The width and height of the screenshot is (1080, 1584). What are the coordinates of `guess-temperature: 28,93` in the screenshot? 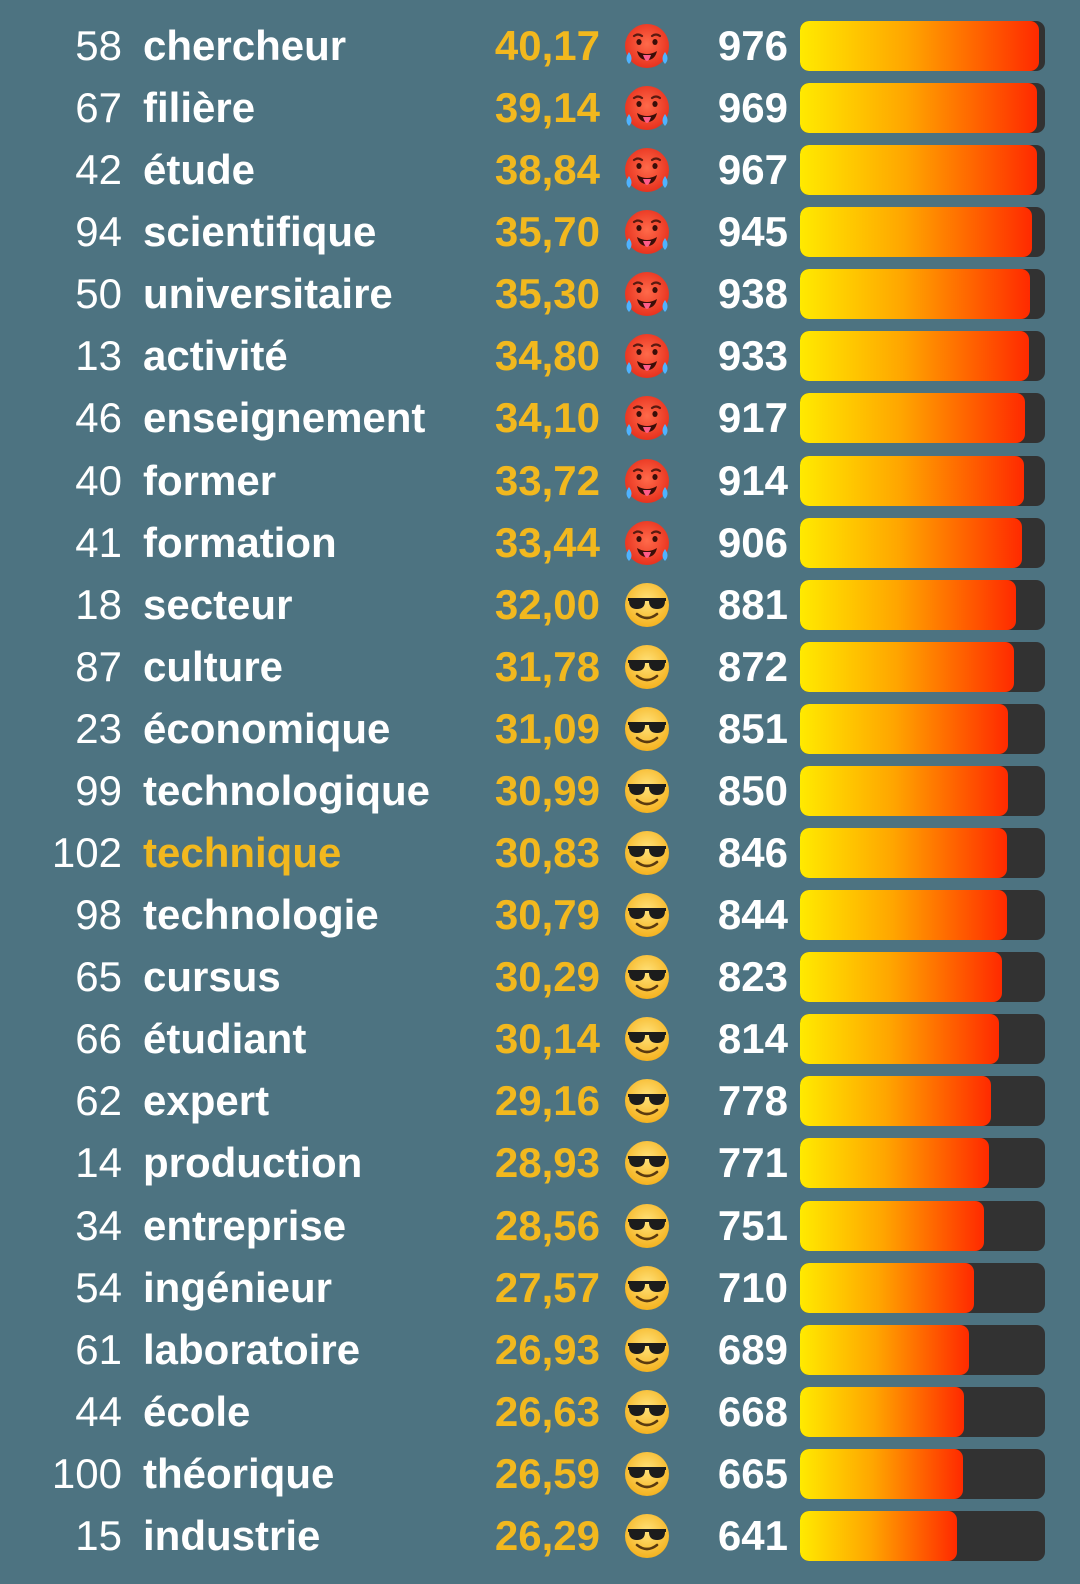 It's located at (547, 1163).